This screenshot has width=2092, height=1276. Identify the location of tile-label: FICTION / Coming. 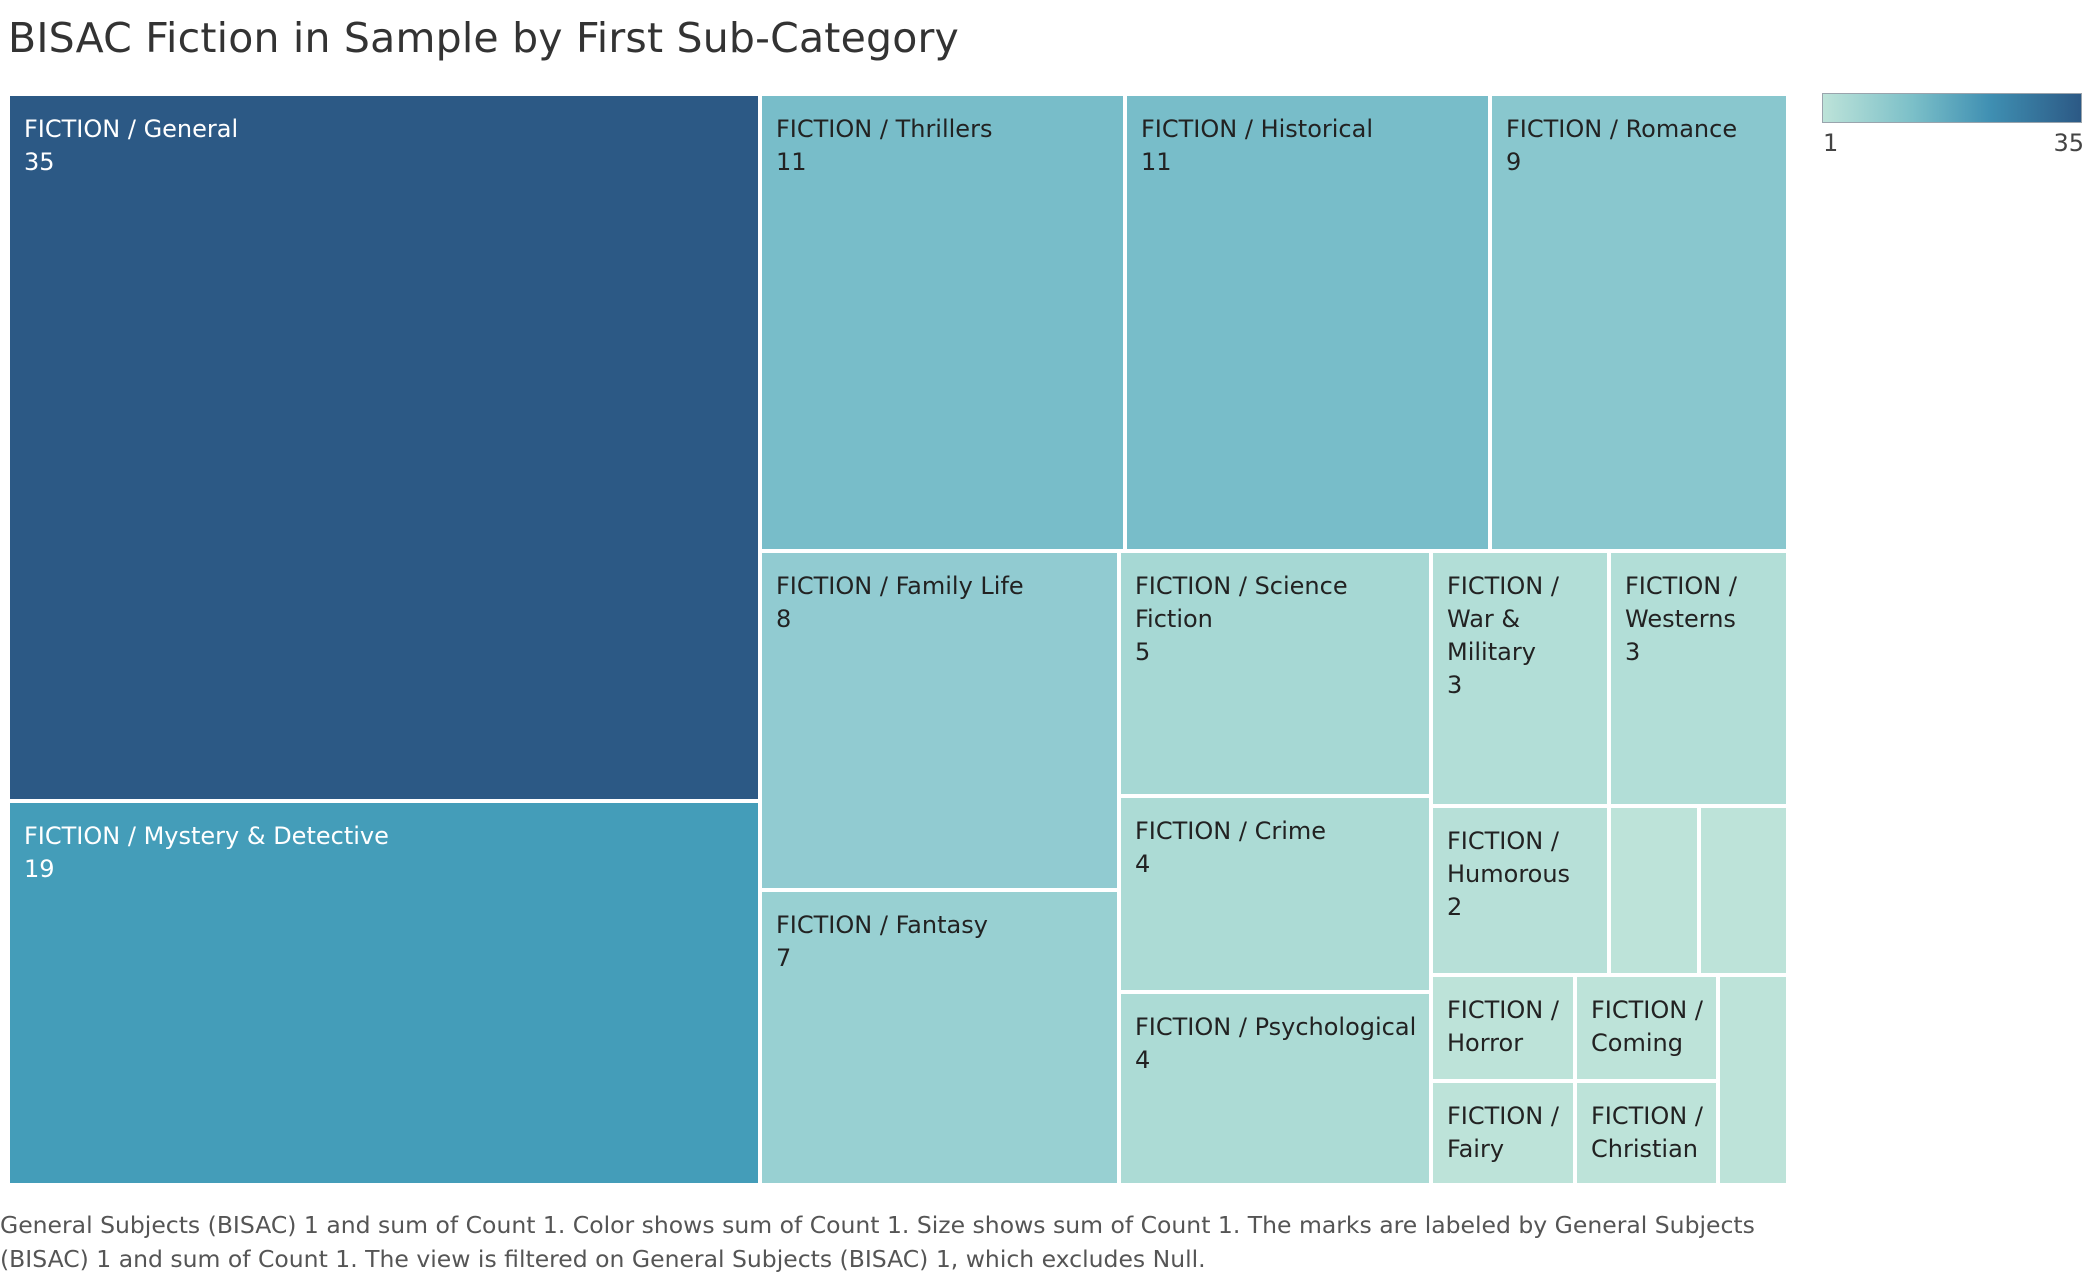
(1650, 1027).